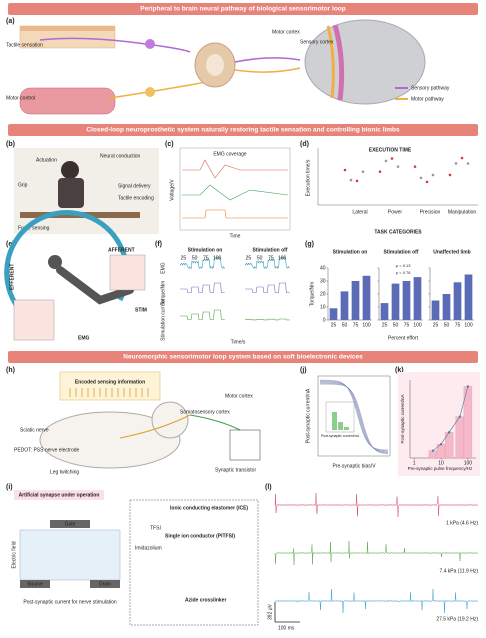 This screenshot has width=486, height=638. I want to click on panel-label: (l), so click(268, 487).